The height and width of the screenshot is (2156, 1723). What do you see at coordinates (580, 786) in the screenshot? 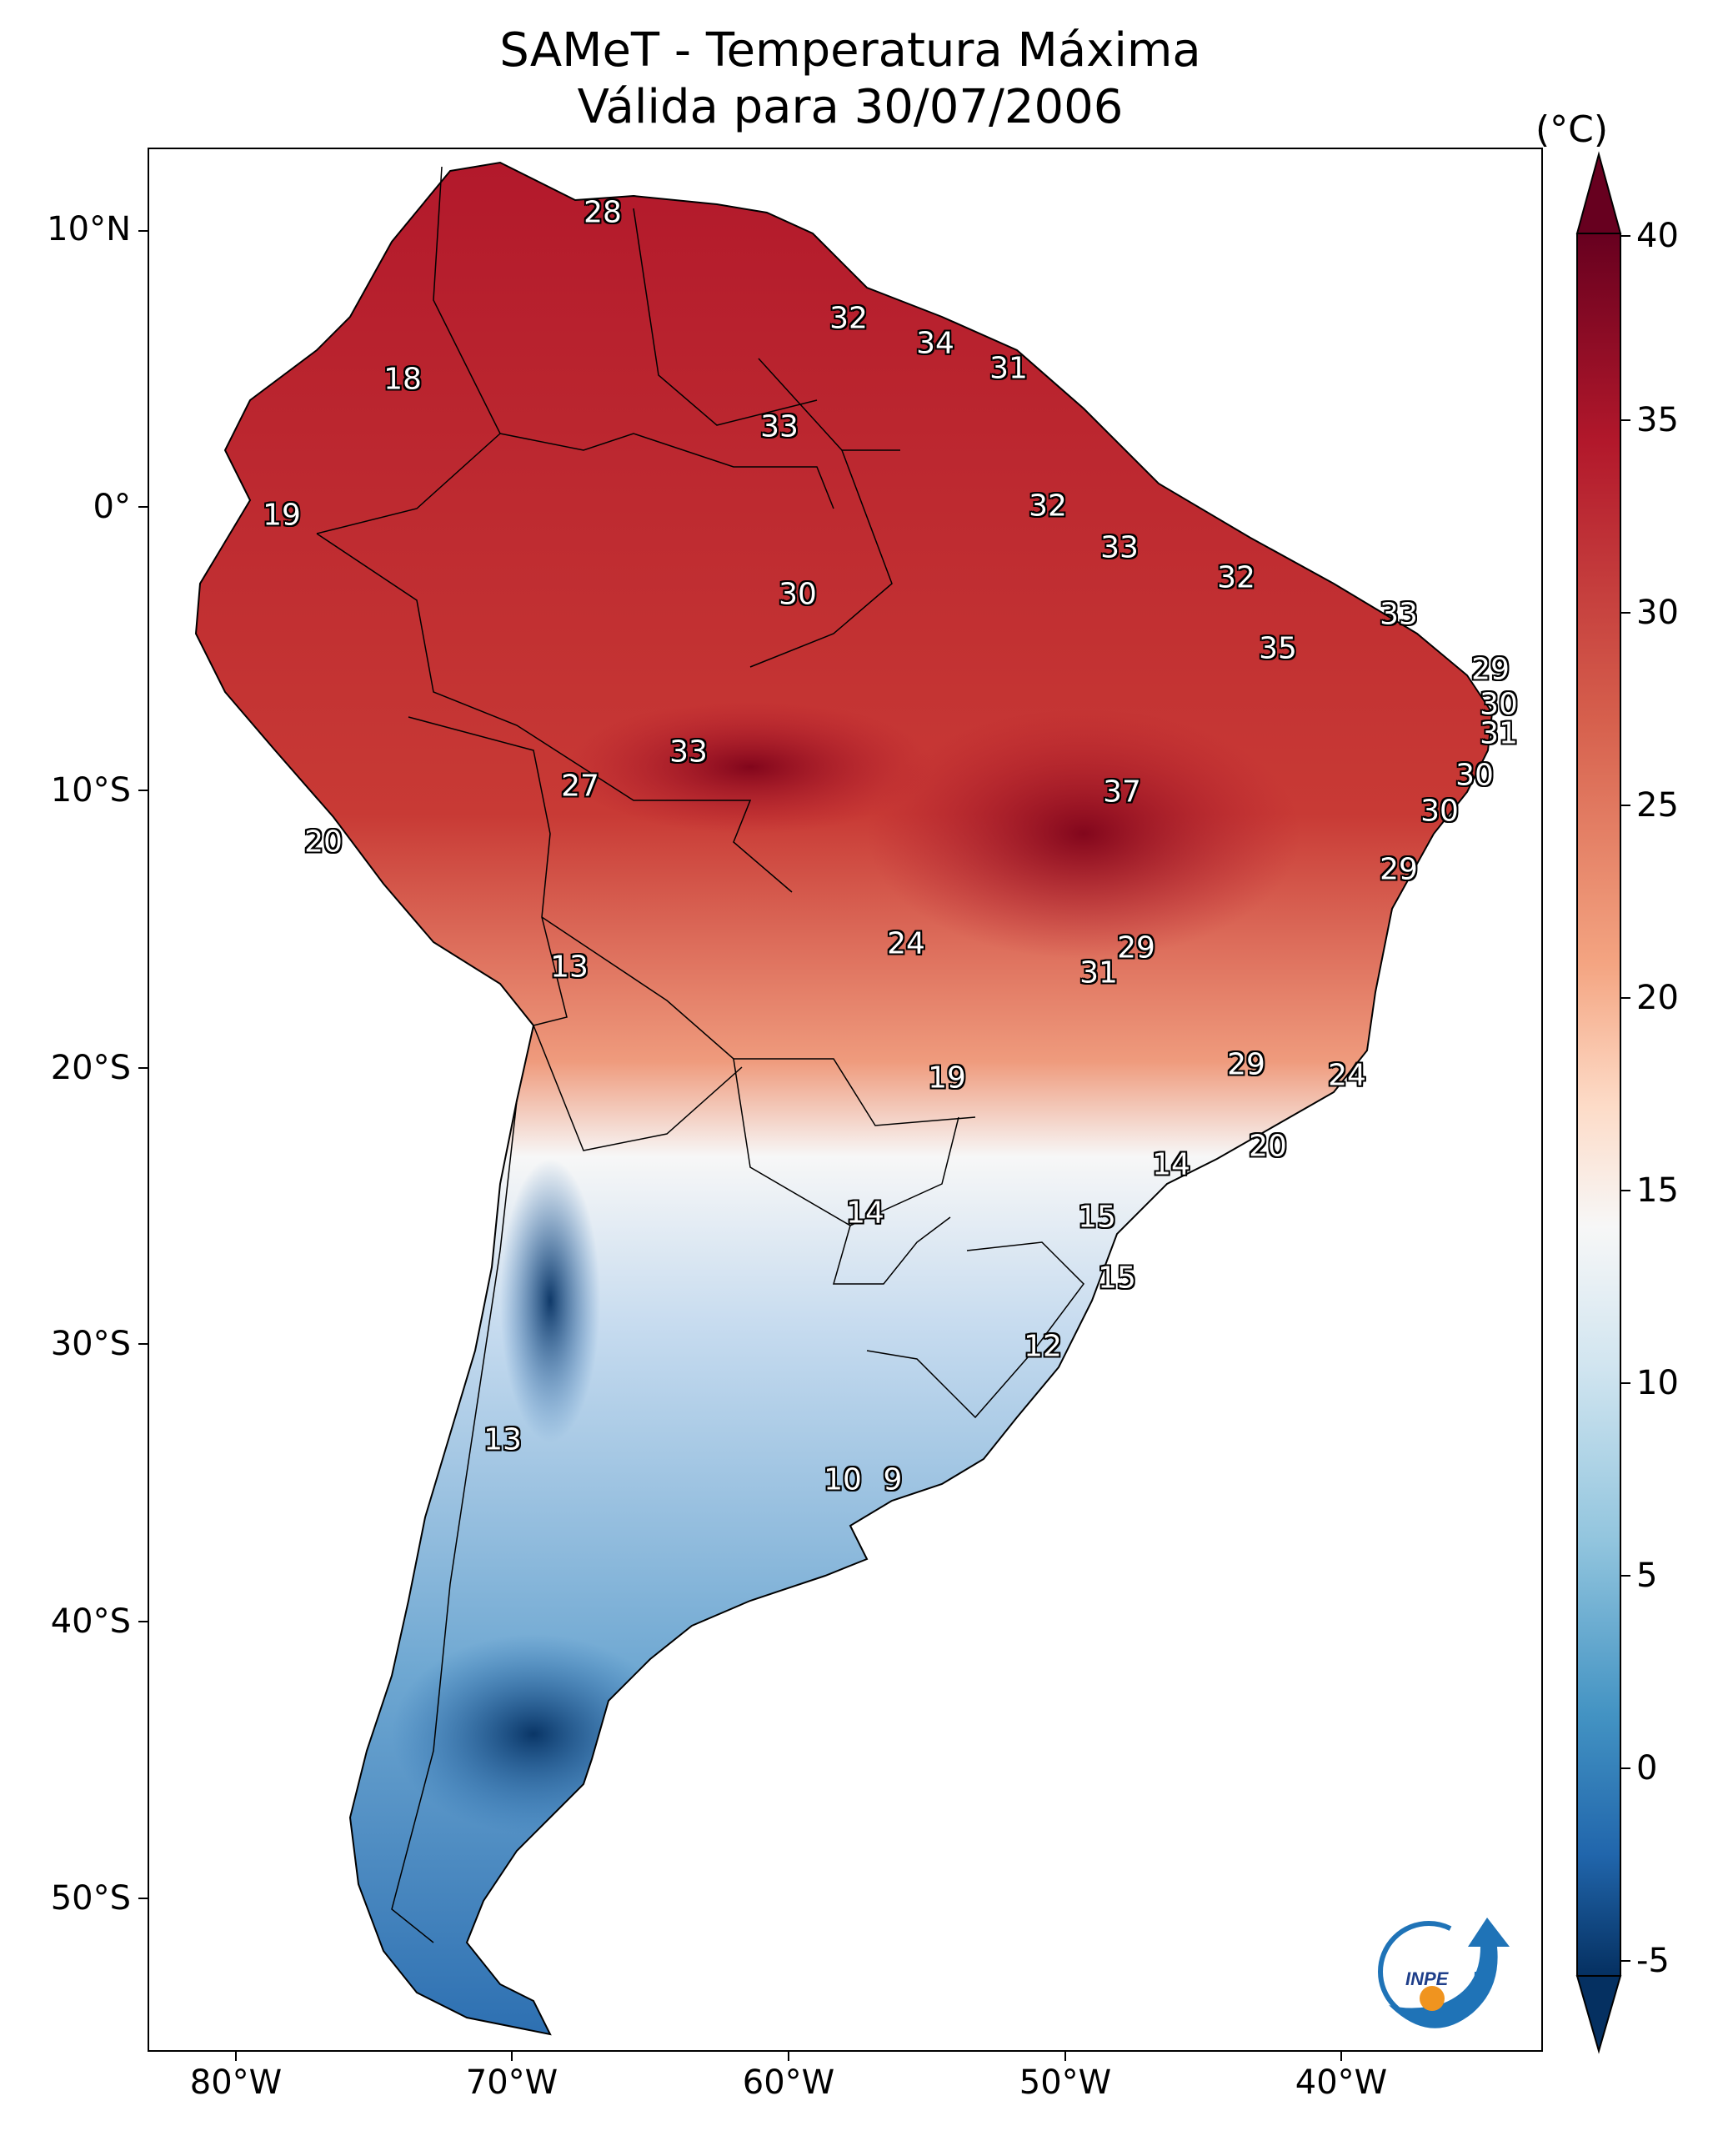
I see `temperature-value: 27` at bounding box center [580, 786].